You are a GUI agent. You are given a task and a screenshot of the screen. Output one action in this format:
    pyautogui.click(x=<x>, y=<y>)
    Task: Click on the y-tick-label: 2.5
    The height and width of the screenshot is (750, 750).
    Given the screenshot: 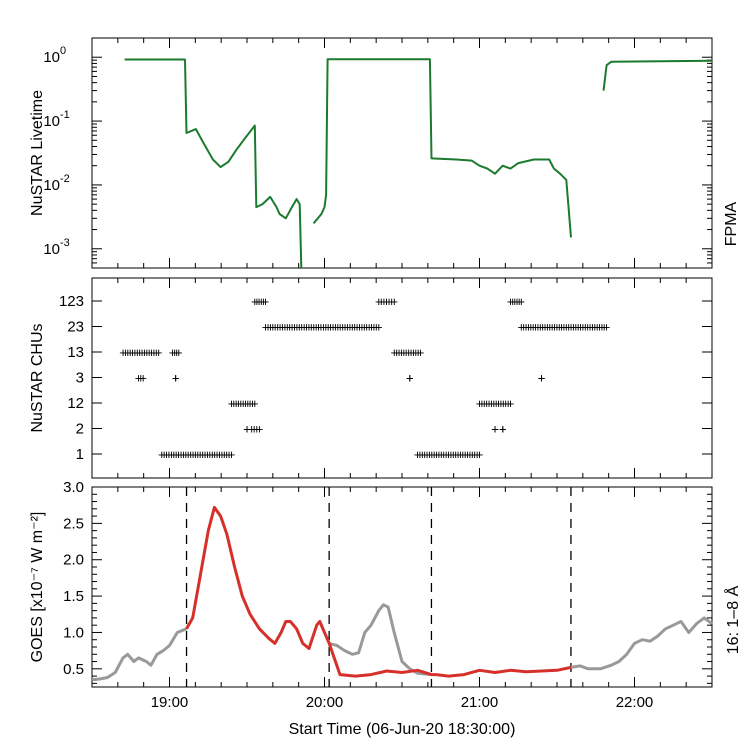 What is the action you would take?
    pyautogui.click(x=73, y=523)
    